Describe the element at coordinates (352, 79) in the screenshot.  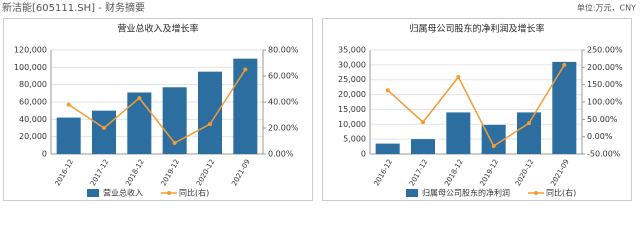
I see `y-tick-label: 25,000` at that location.